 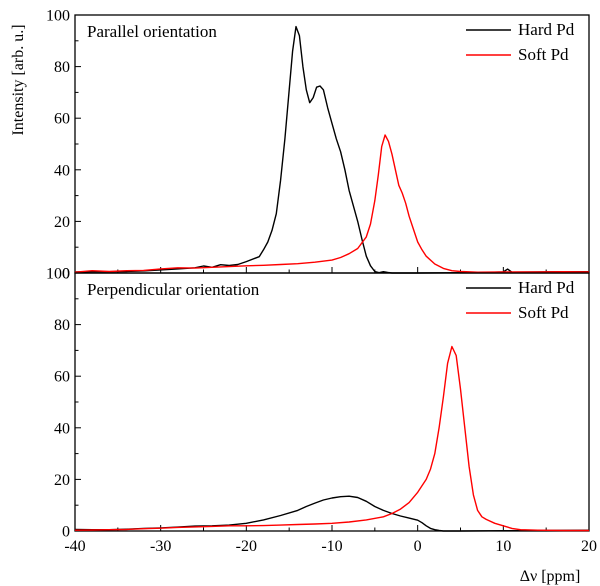 I want to click on x-tick-label: -10, so click(x=331, y=546).